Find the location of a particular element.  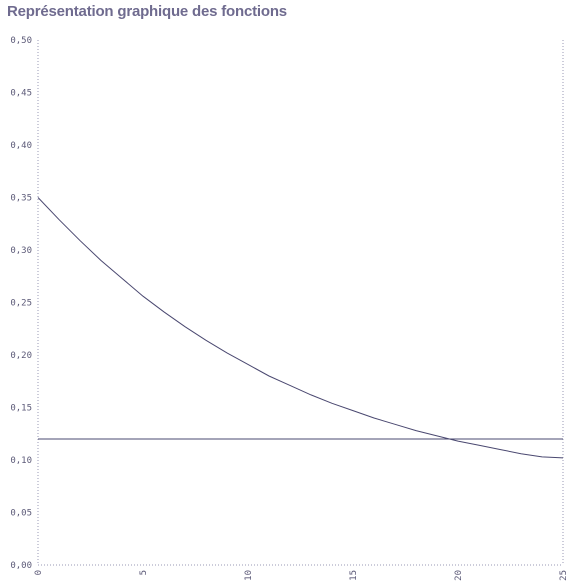

x-tick-label: 15 is located at coordinates (354, 575).